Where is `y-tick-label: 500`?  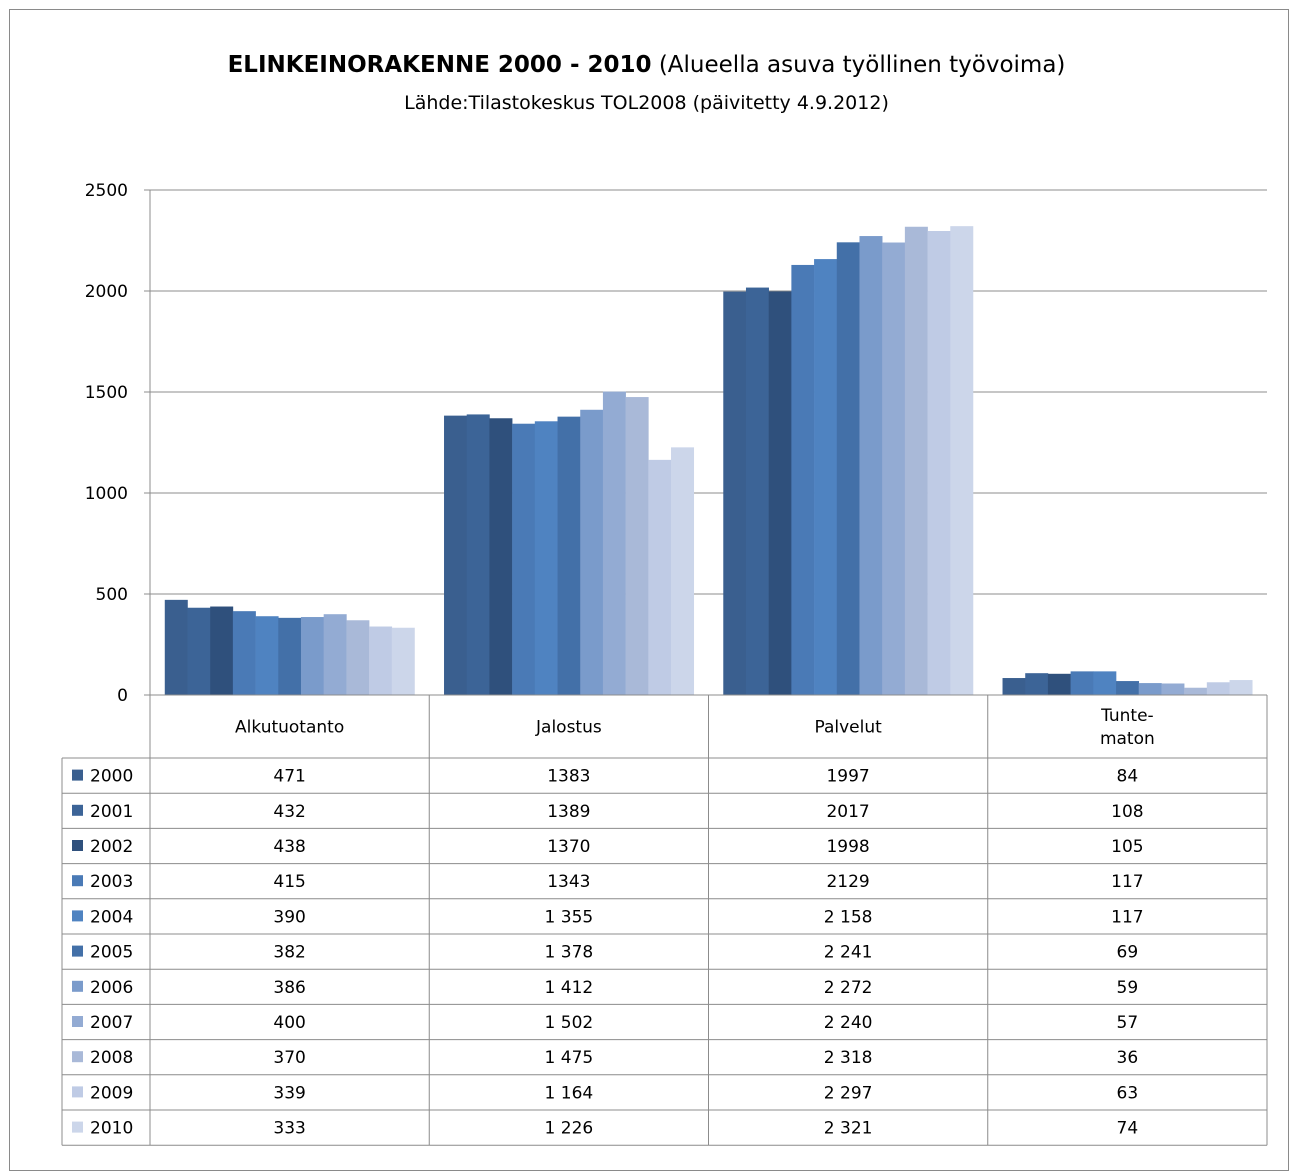 y-tick-label: 500 is located at coordinates (112, 595).